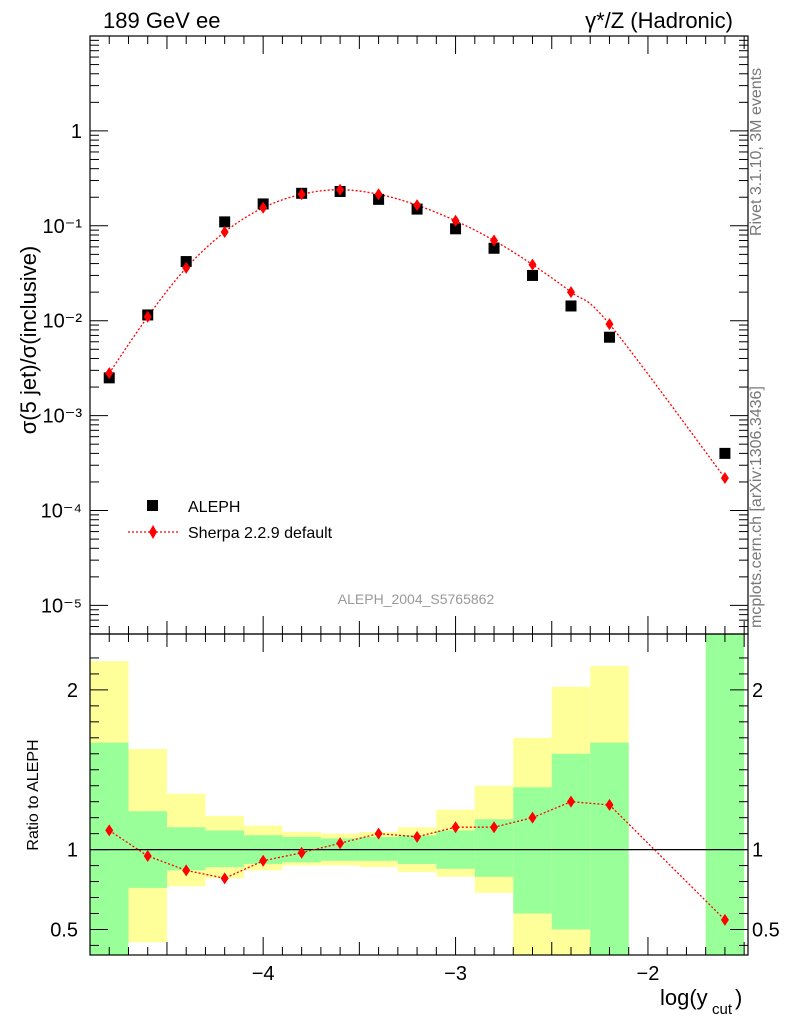  I want to click on ratio-y-tick-label-left: 0.5, so click(64, 930).